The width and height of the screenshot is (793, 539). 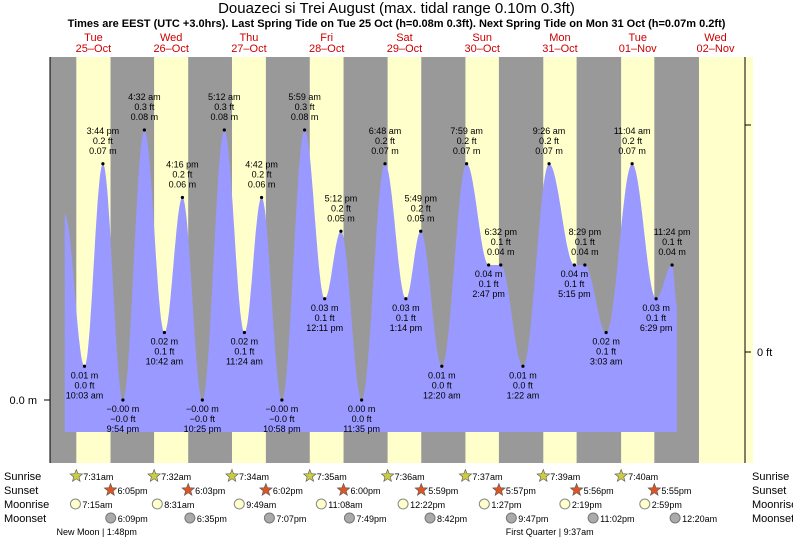 I want to click on moonset-time: 7:07pm, so click(x=291, y=519).